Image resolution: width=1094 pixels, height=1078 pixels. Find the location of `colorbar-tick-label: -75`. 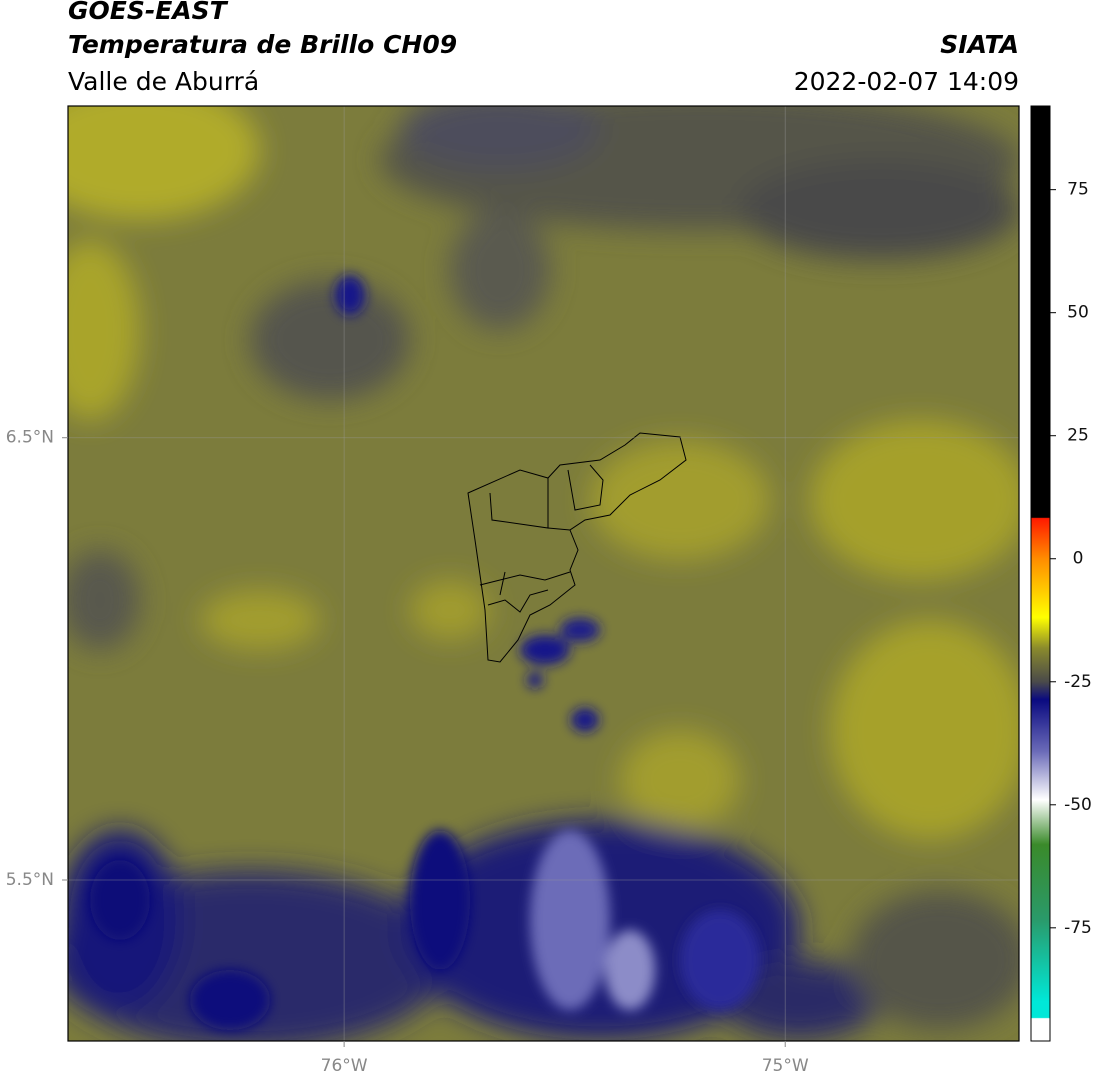

colorbar-tick-label: -75 is located at coordinates (1078, 928).